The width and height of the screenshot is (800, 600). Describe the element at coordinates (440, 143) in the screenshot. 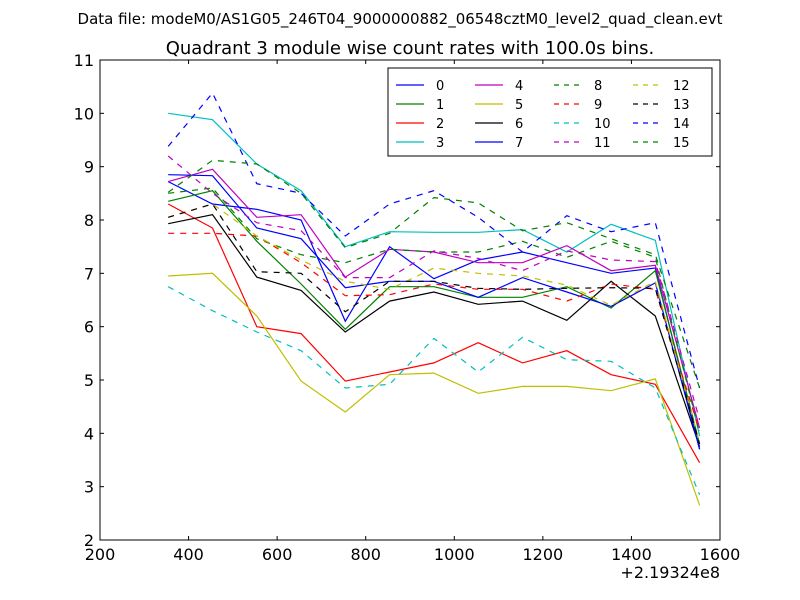

I see `legend-label: 3` at that location.